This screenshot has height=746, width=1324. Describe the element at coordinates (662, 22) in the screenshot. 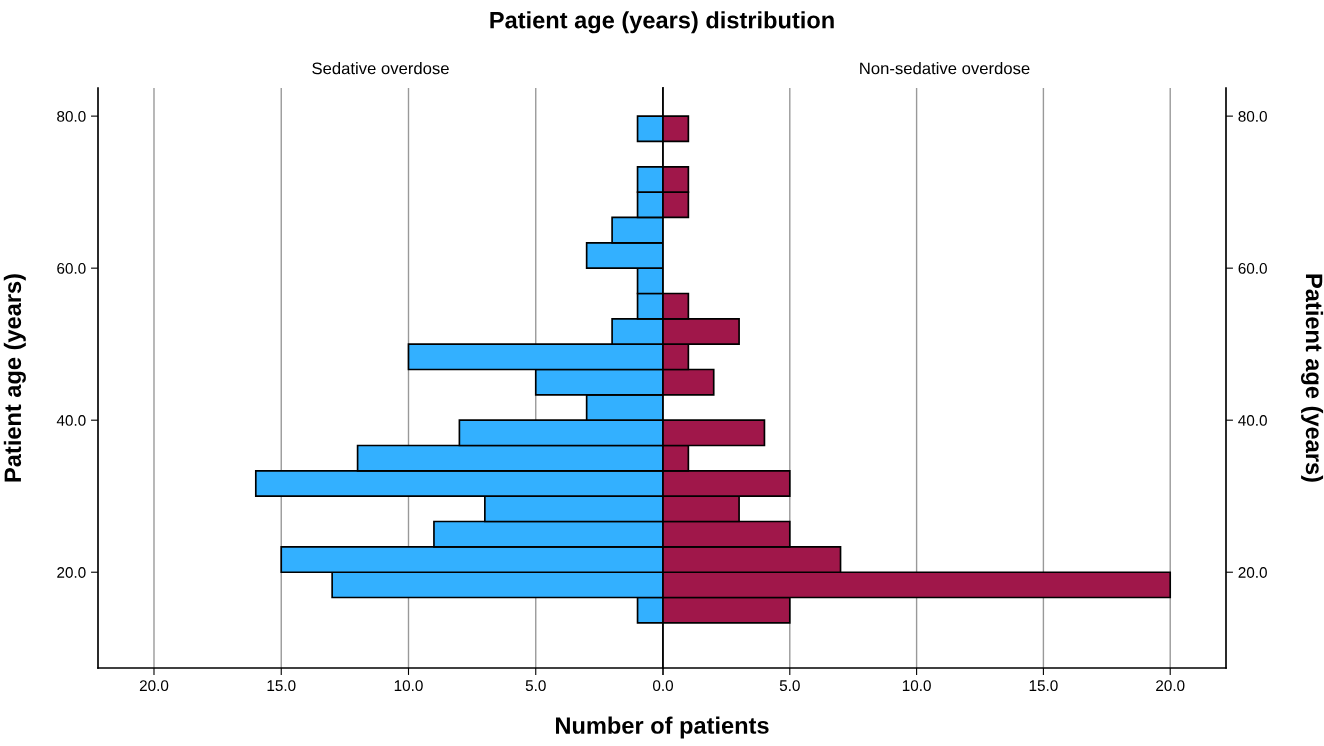

I see `text: Patient age (years) distribution` at that location.